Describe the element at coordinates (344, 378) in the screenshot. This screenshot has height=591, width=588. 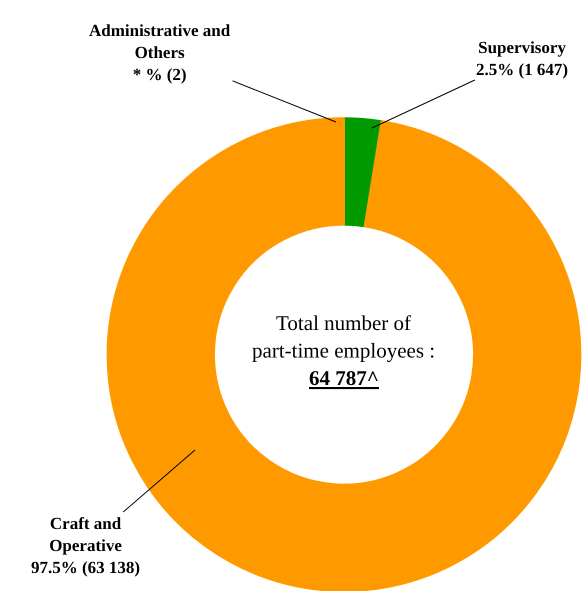
I see `text: 64 787^` at that location.